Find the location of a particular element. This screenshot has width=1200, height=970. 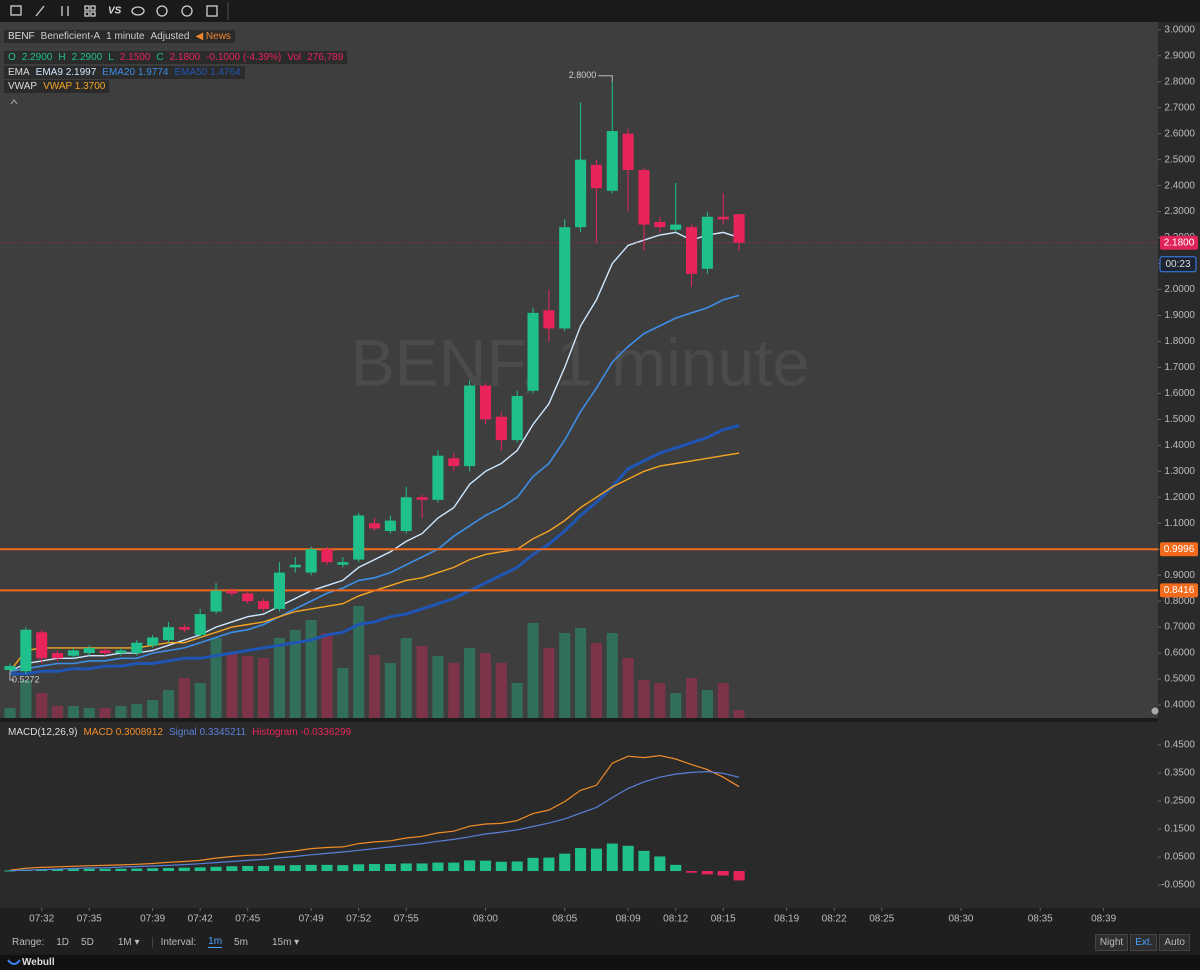

y-tick-label: 1.9000 is located at coordinates (1179, 315).